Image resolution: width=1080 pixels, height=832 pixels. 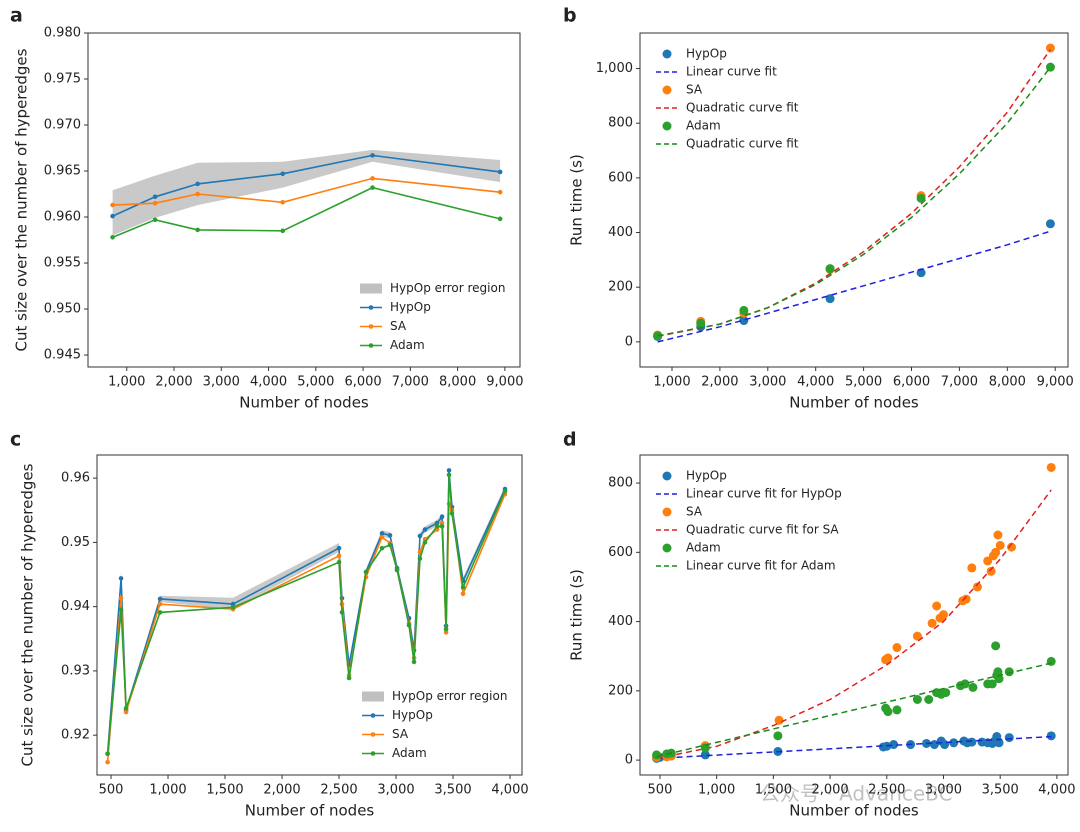 What do you see at coordinates (1056, 790) in the screenshot?
I see `x-tick-label: 4,000` at bounding box center [1056, 790].